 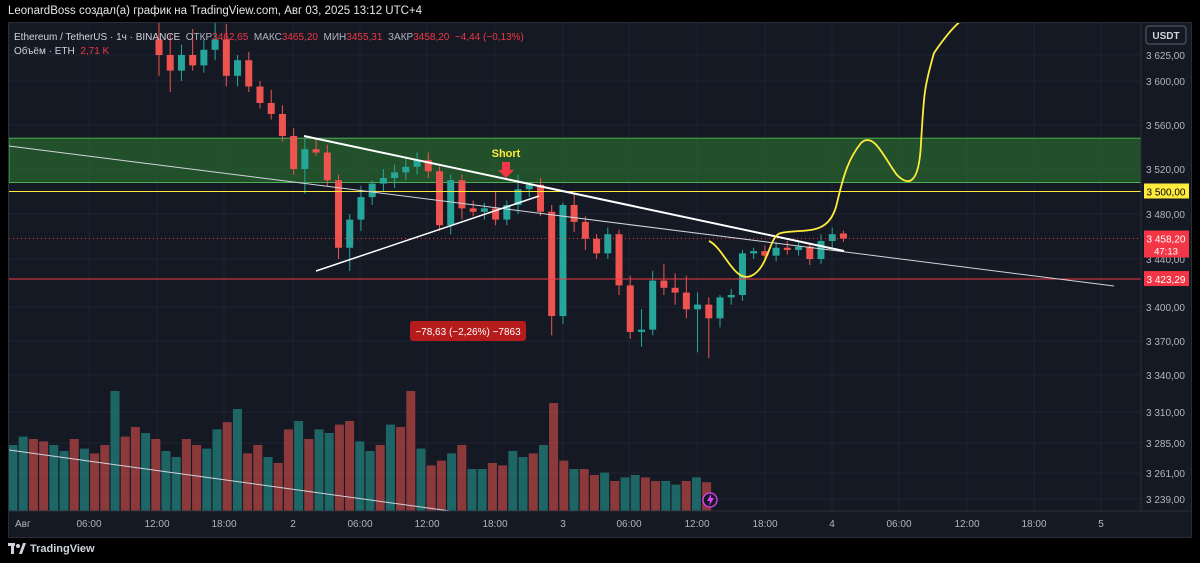 I want to click on supply-zone-rect, so click(x=578, y=160).